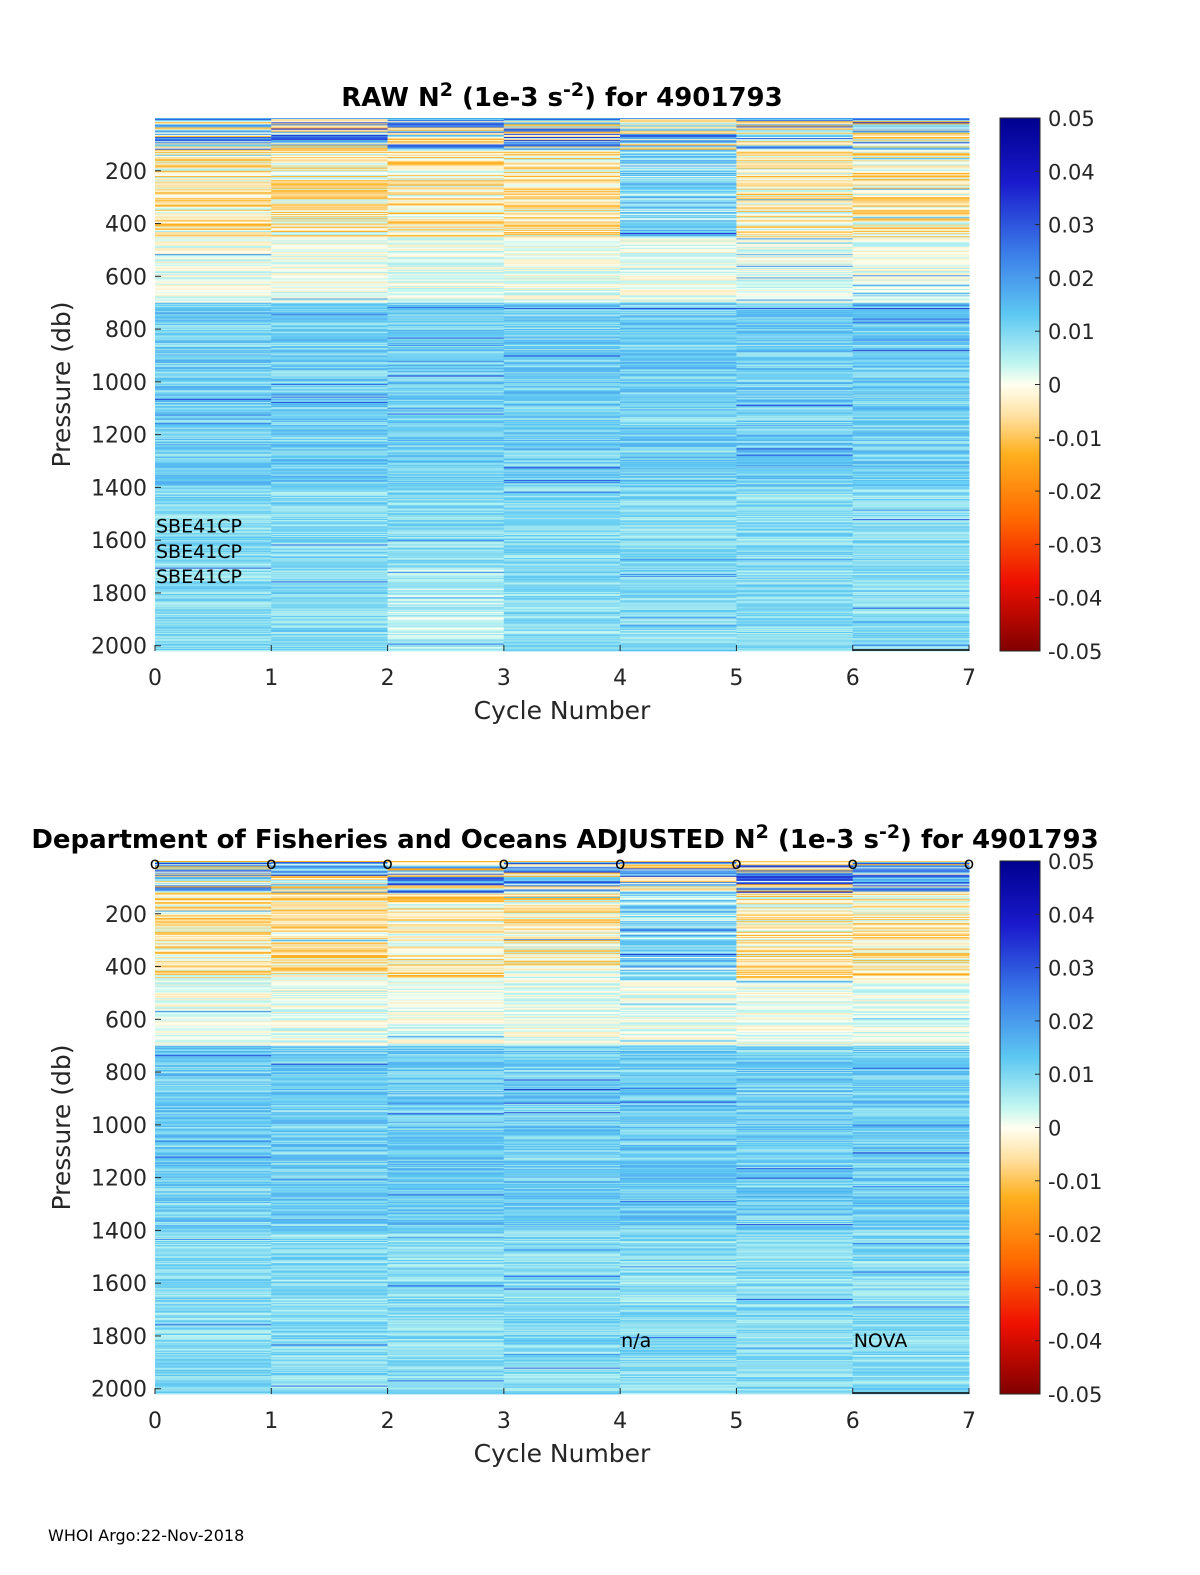 The width and height of the screenshot is (1200, 1575). What do you see at coordinates (1020, 384) in the screenshot?
I see `colorbar-gradient` at bounding box center [1020, 384].